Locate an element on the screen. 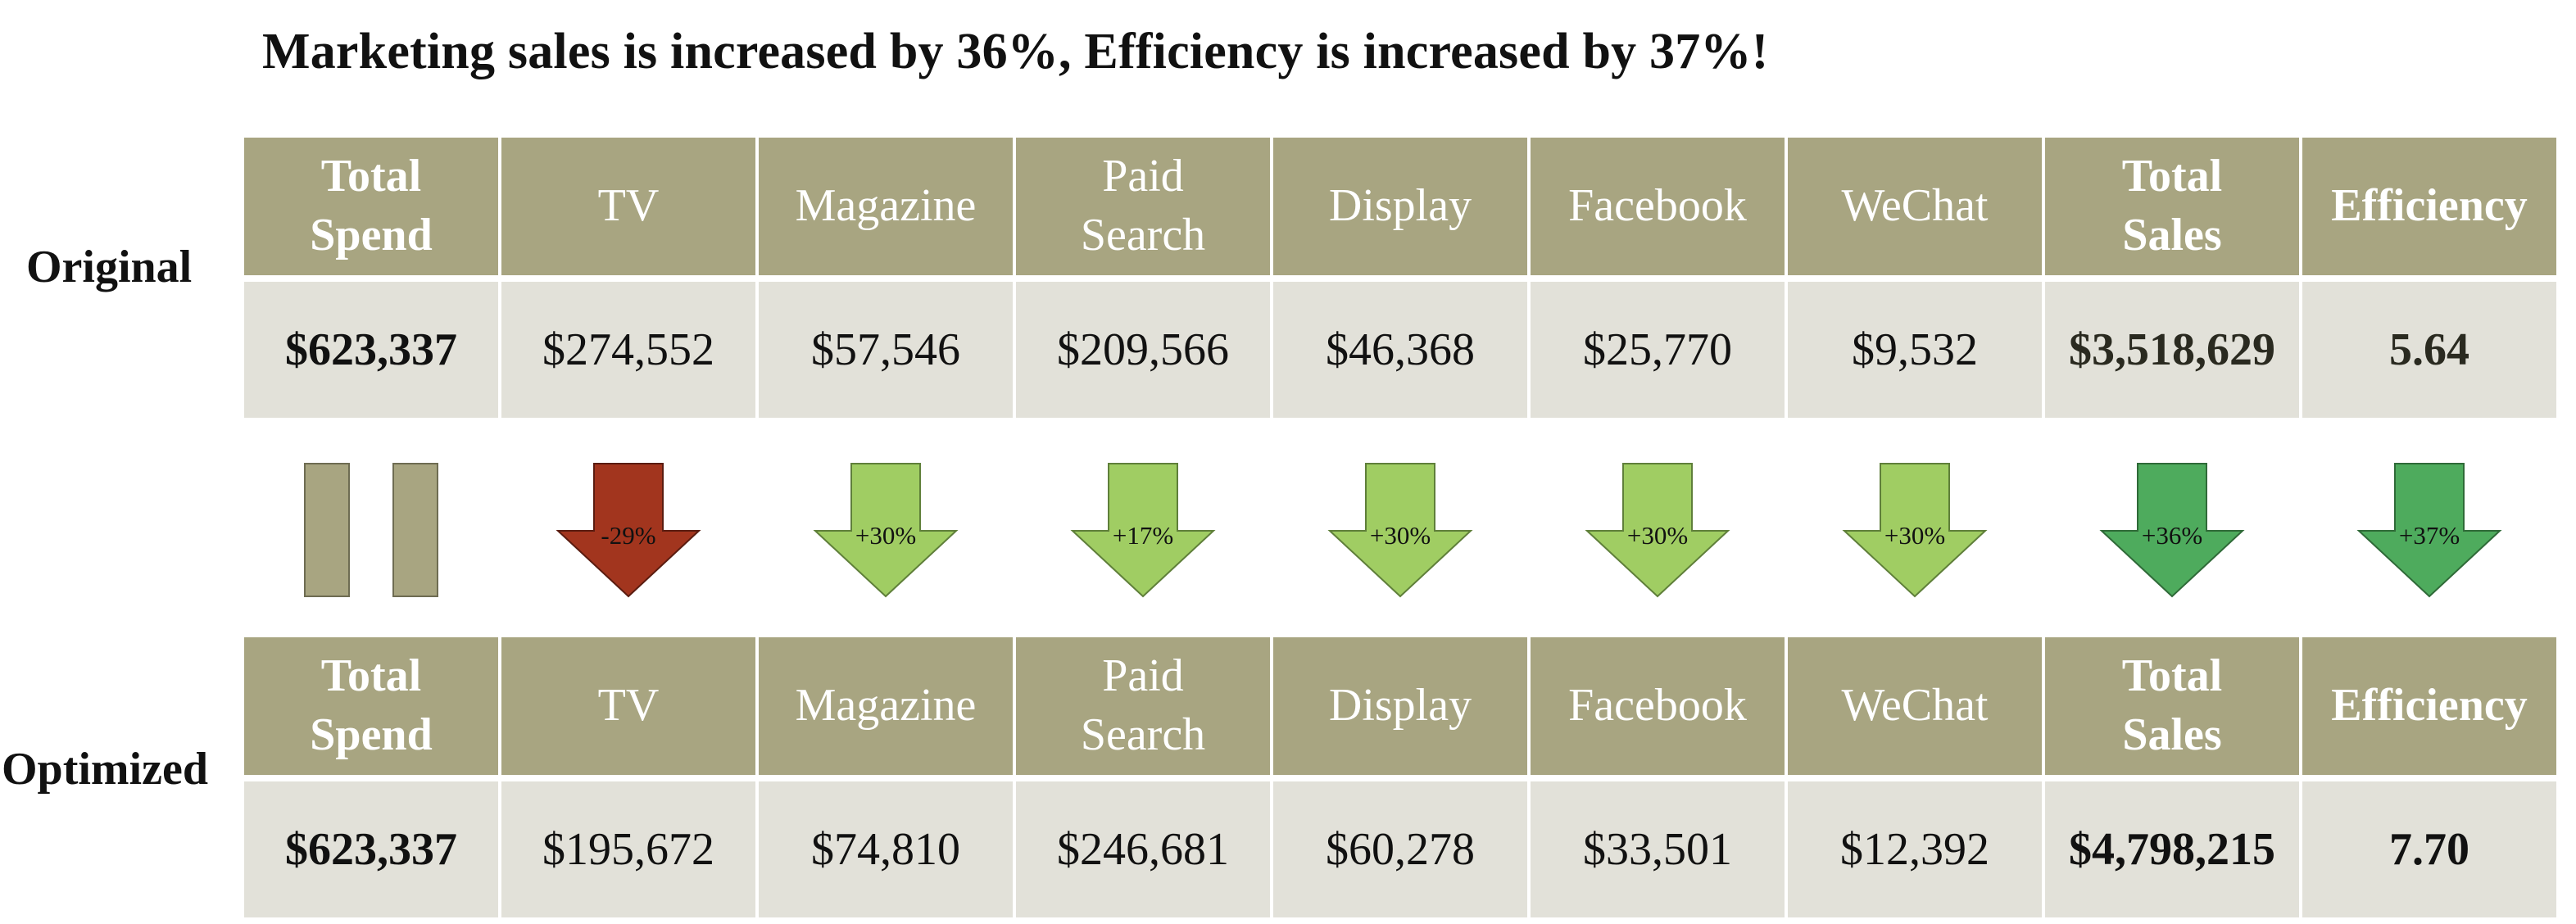  optimized-total-sales: $4,798,215 is located at coordinates (2172, 849).